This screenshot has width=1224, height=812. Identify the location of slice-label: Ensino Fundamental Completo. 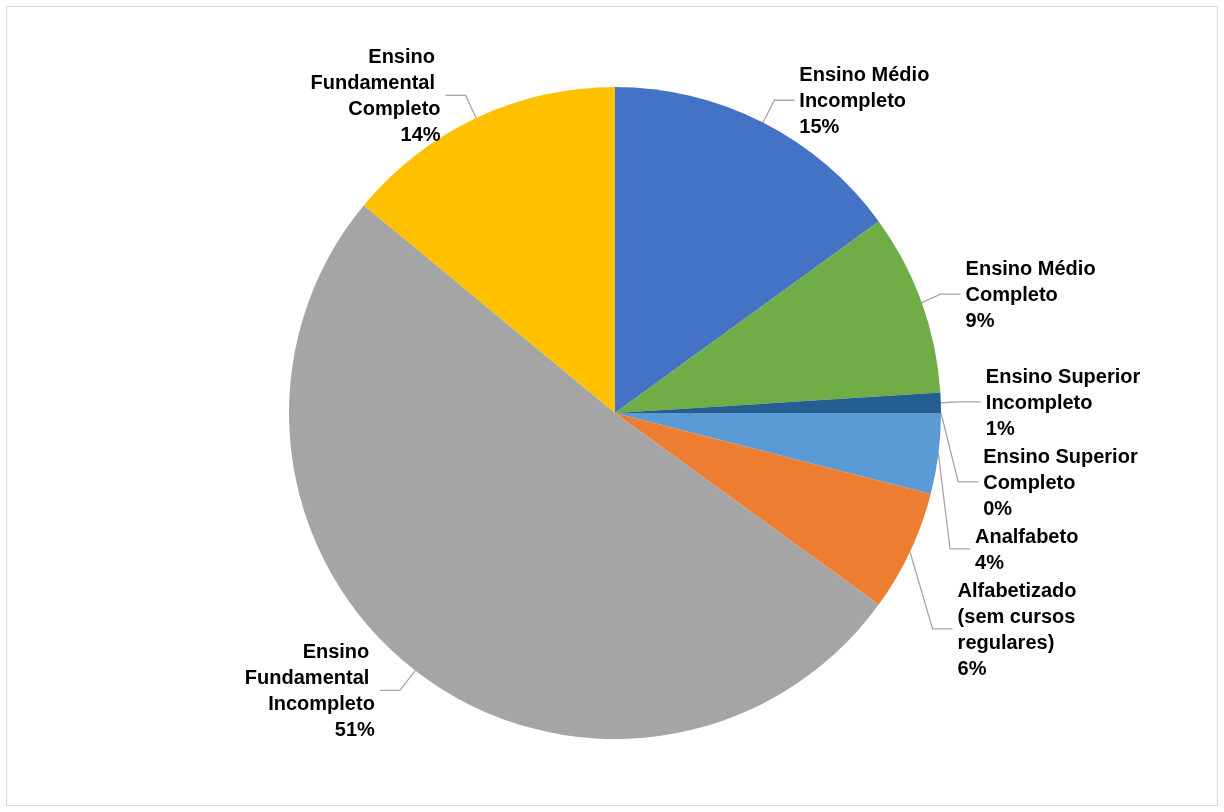
(375, 82).